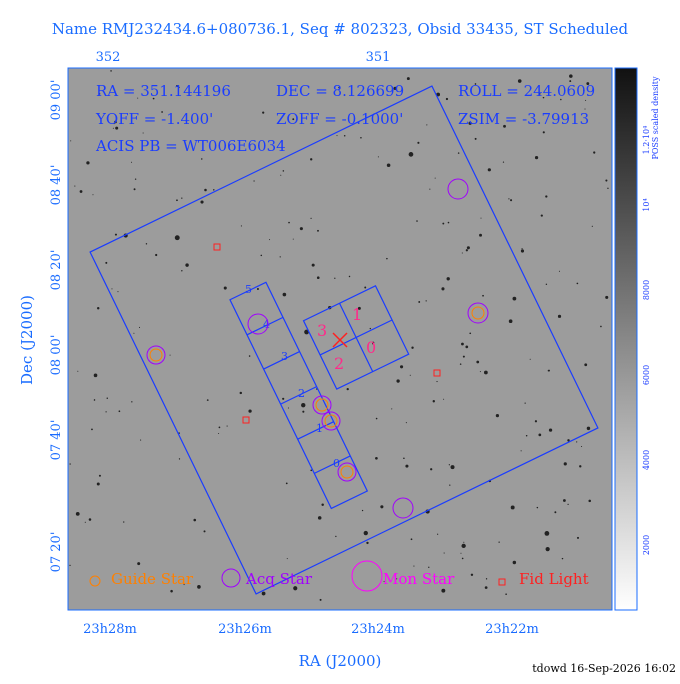  What do you see at coordinates (646, 375) in the screenshot?
I see `colorbar-tick: 6000` at bounding box center [646, 375].